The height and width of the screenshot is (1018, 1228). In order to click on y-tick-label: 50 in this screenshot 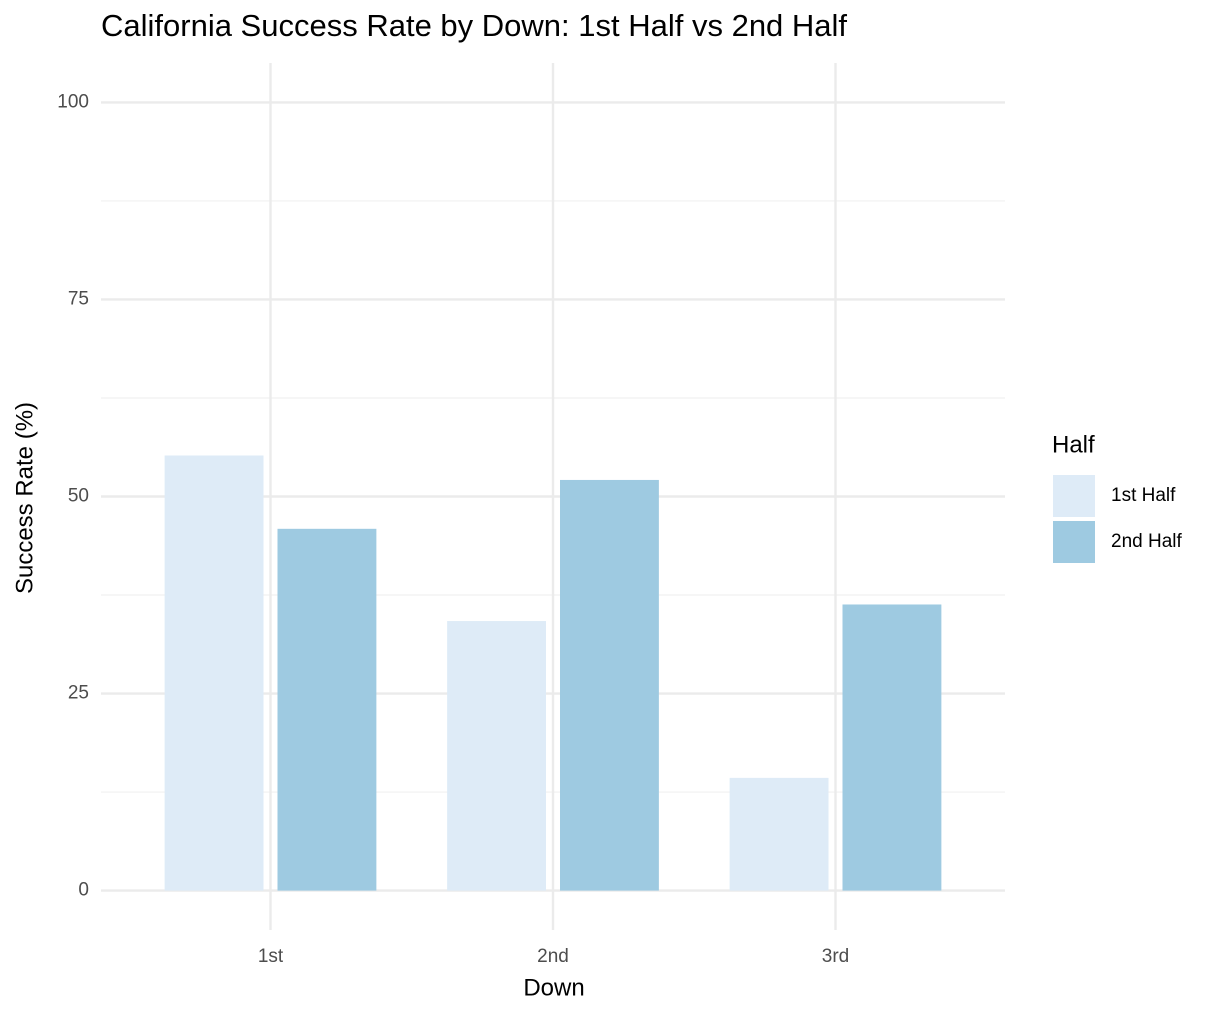, I will do `click(78, 496)`.